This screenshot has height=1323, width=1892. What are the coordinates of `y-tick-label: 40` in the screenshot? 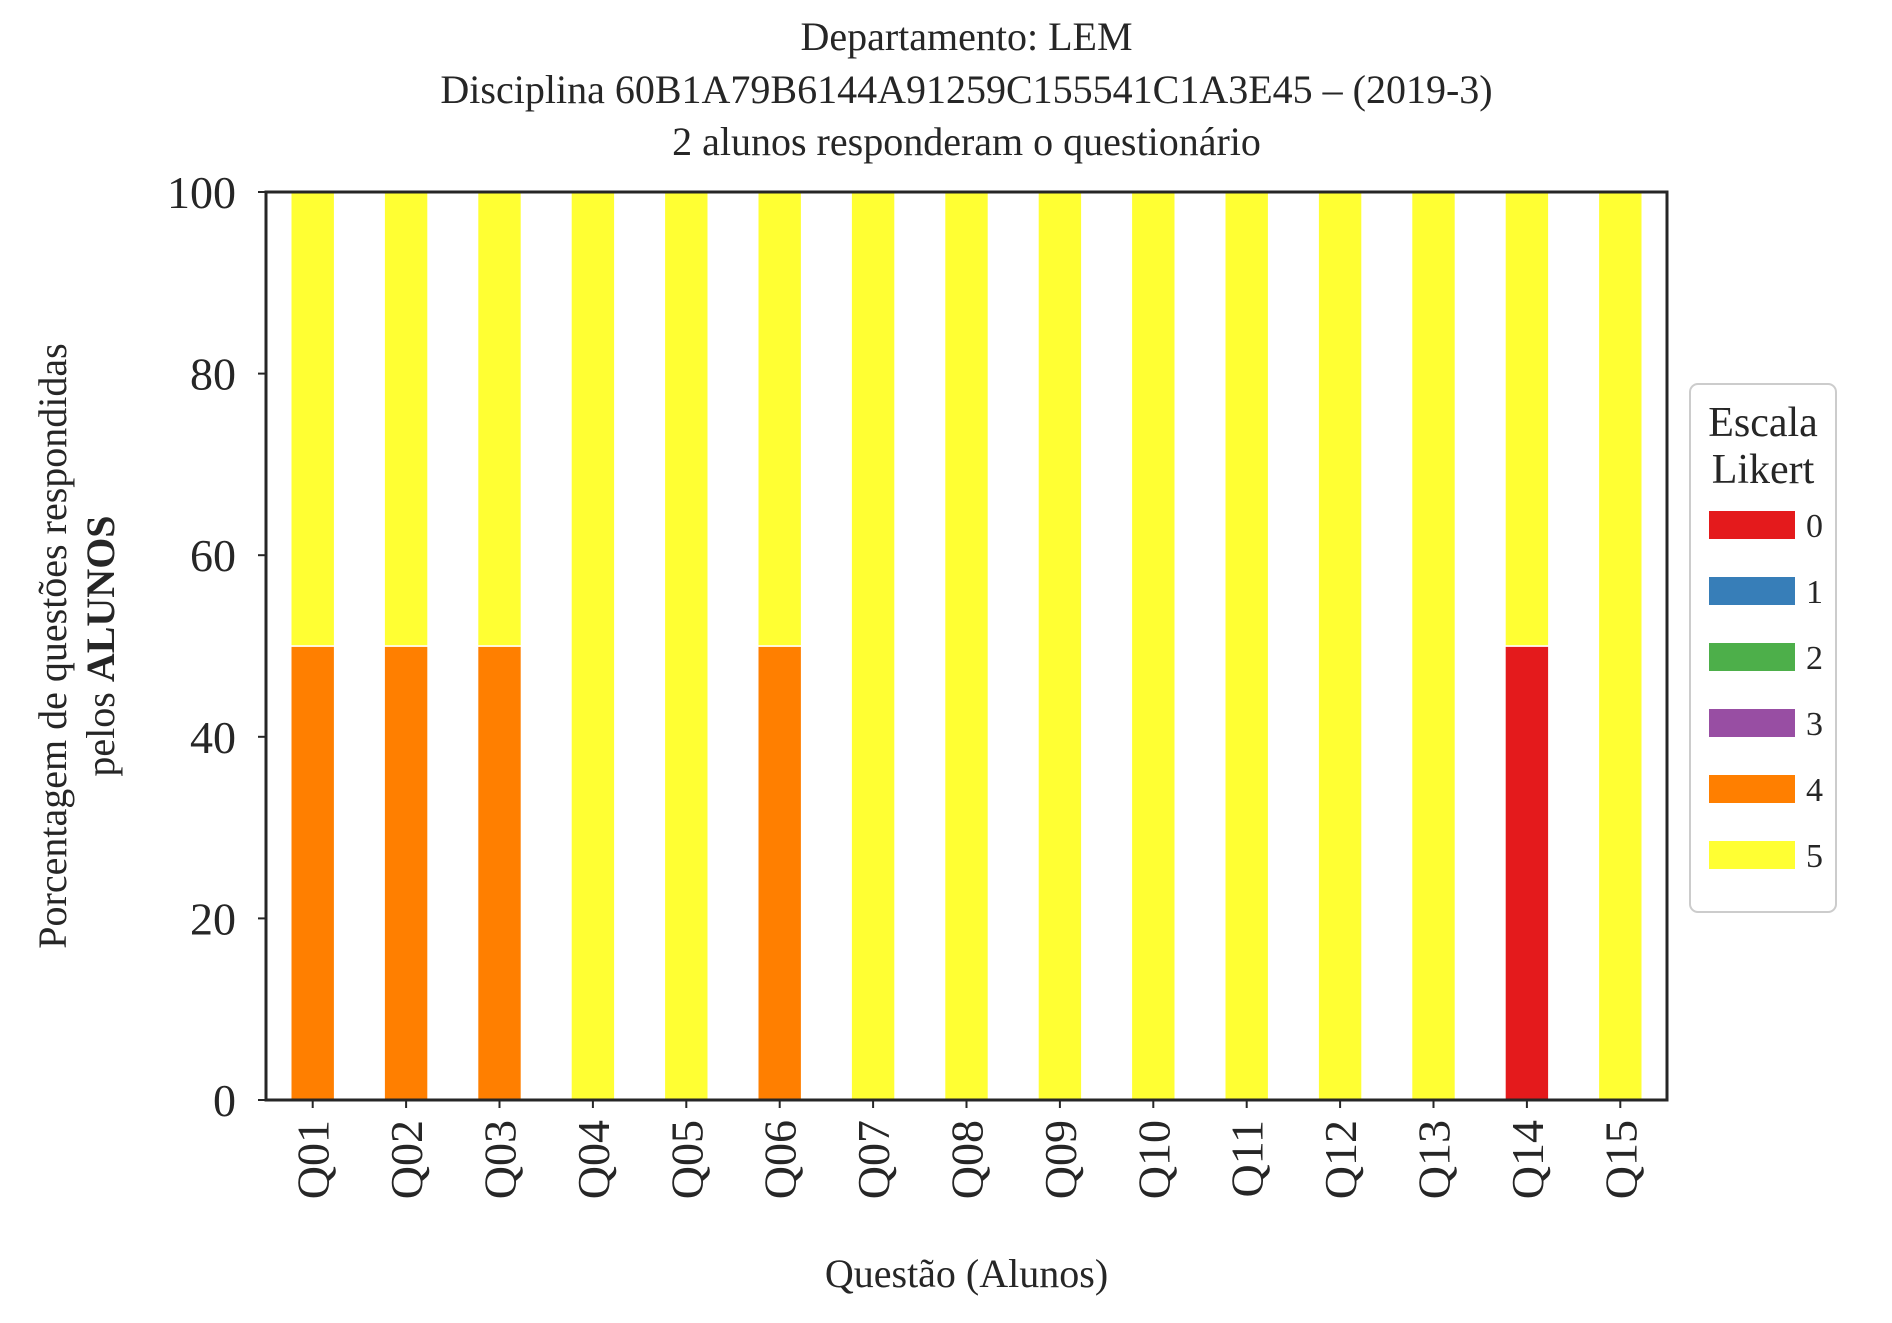 It's located at (213, 737).